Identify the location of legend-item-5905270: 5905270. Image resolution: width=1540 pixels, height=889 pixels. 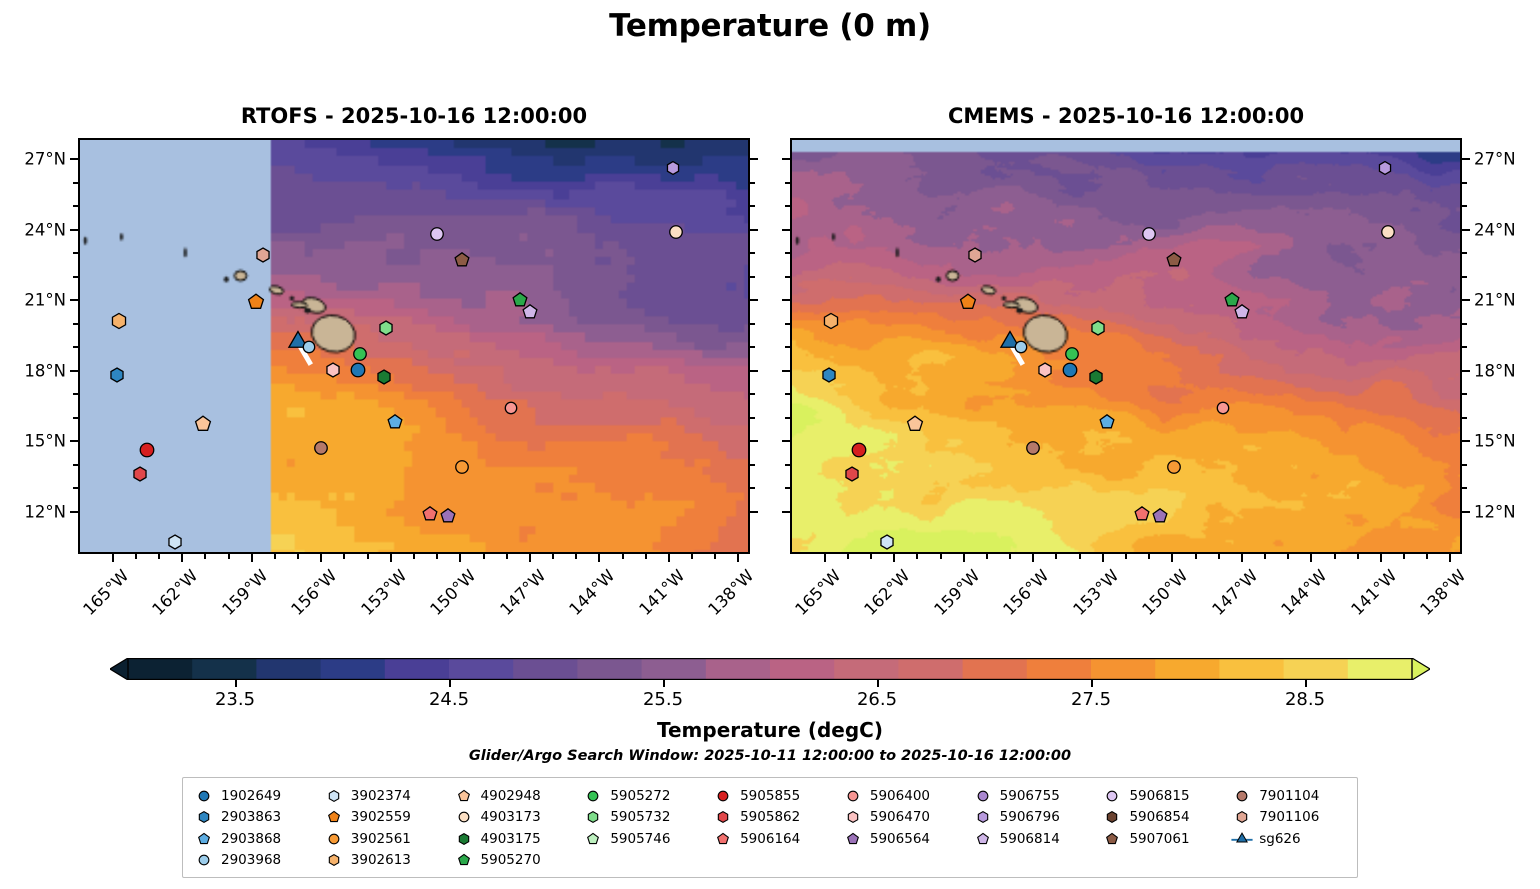
(511, 861).